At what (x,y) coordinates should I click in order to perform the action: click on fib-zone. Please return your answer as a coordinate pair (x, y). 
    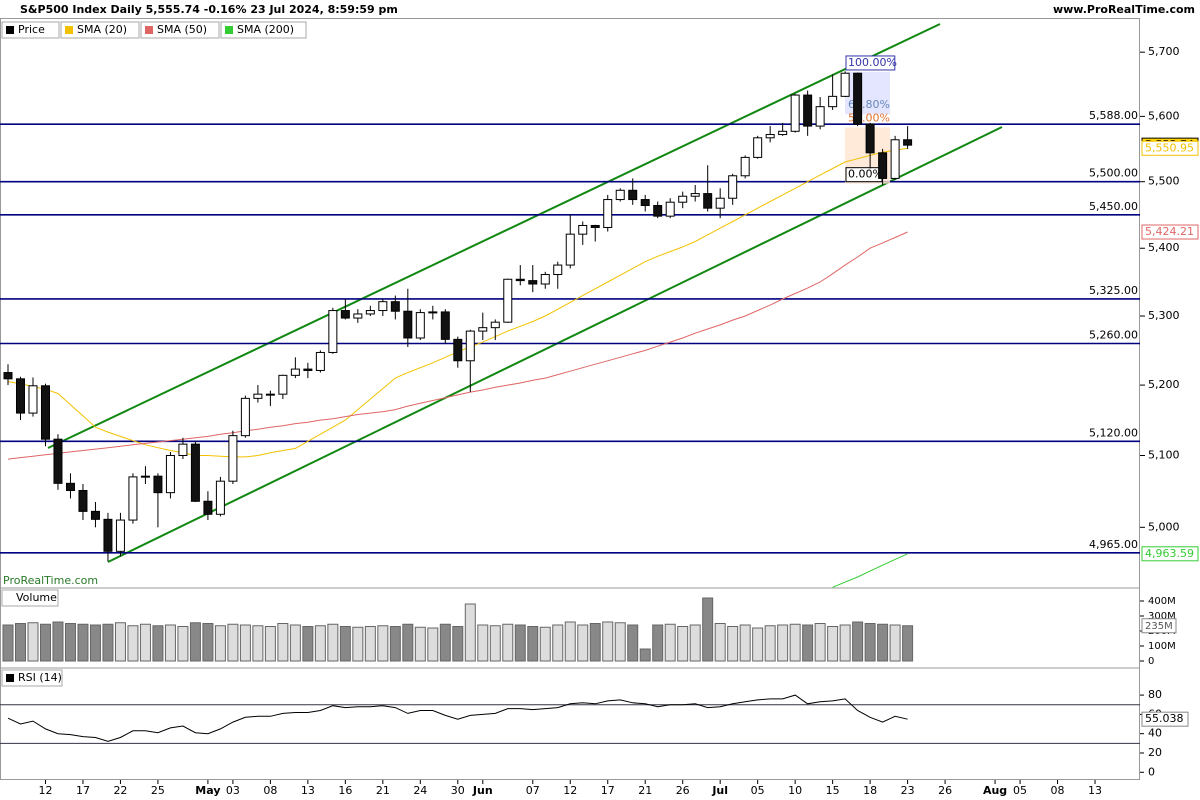
    Looking at the image, I should click on (867, 93).